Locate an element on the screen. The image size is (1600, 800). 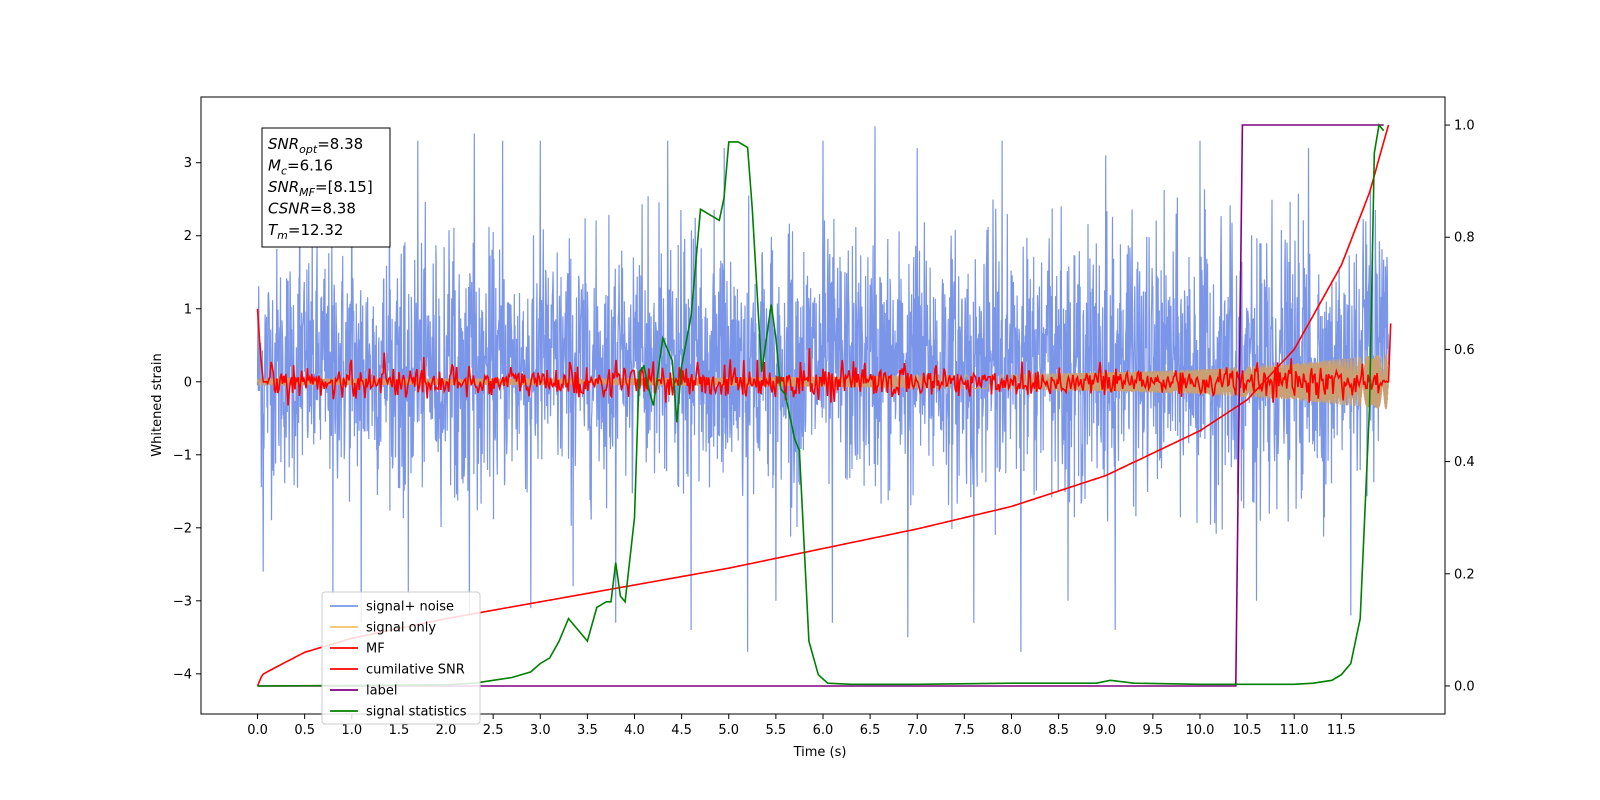
y-tick-label: −4 is located at coordinates (182, 674).